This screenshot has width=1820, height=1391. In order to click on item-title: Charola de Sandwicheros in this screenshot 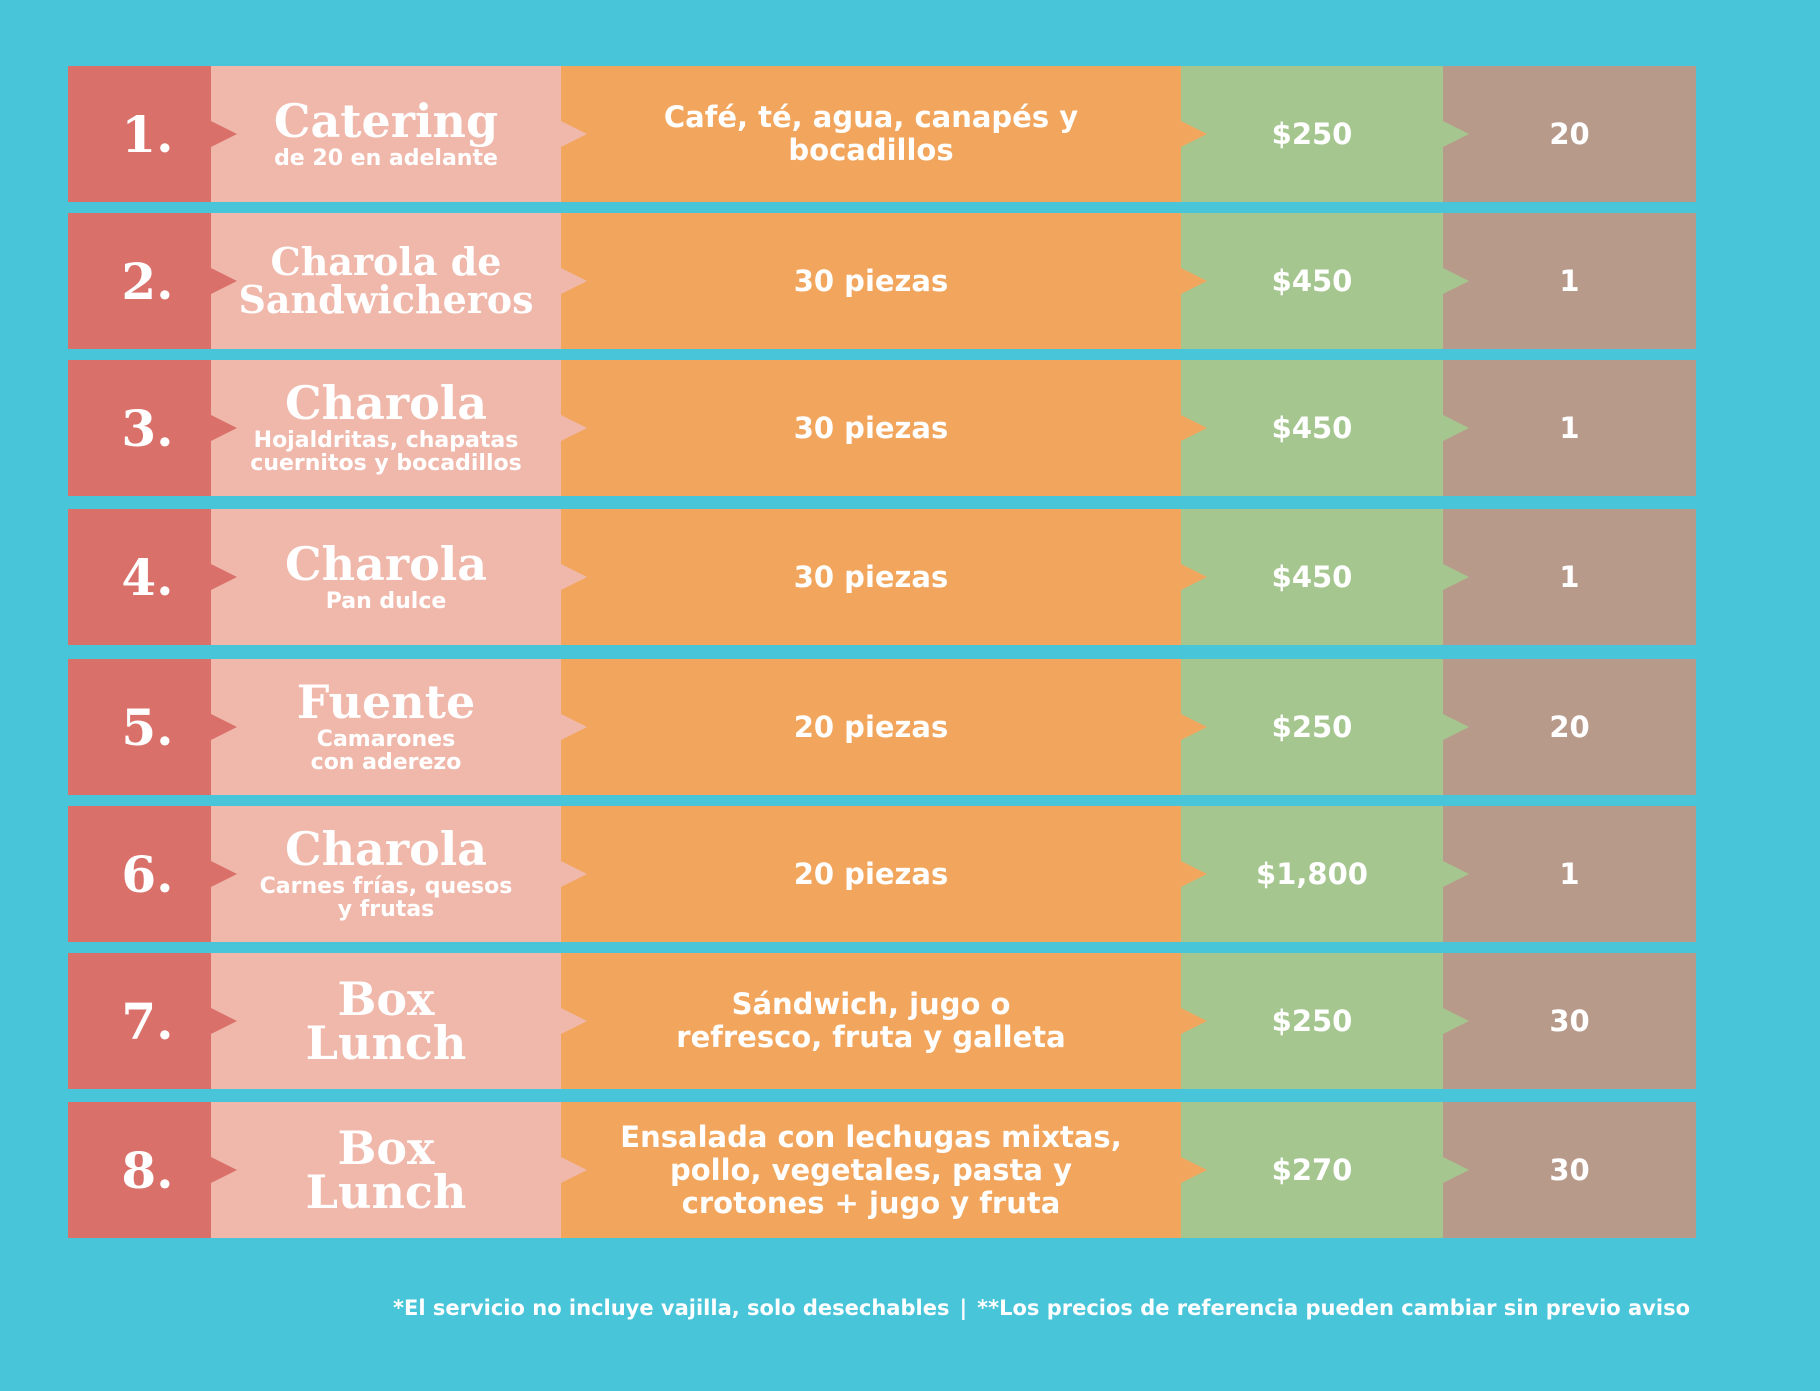, I will do `click(386, 280)`.